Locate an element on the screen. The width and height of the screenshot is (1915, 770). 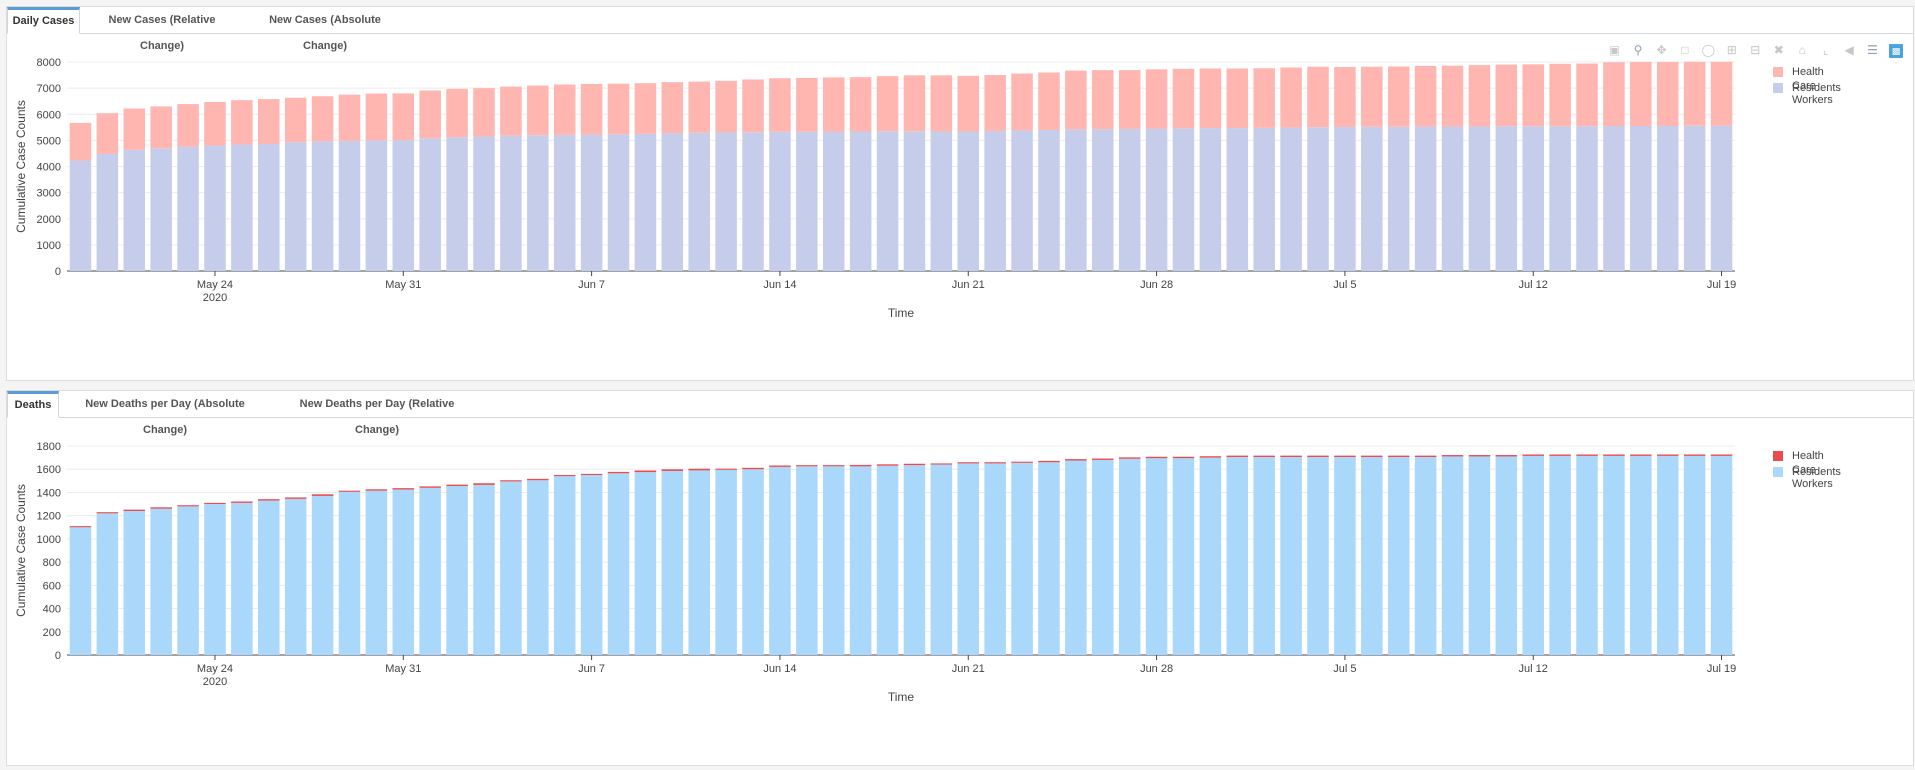
camera-icon: ▣ is located at coordinates (1614, 50).